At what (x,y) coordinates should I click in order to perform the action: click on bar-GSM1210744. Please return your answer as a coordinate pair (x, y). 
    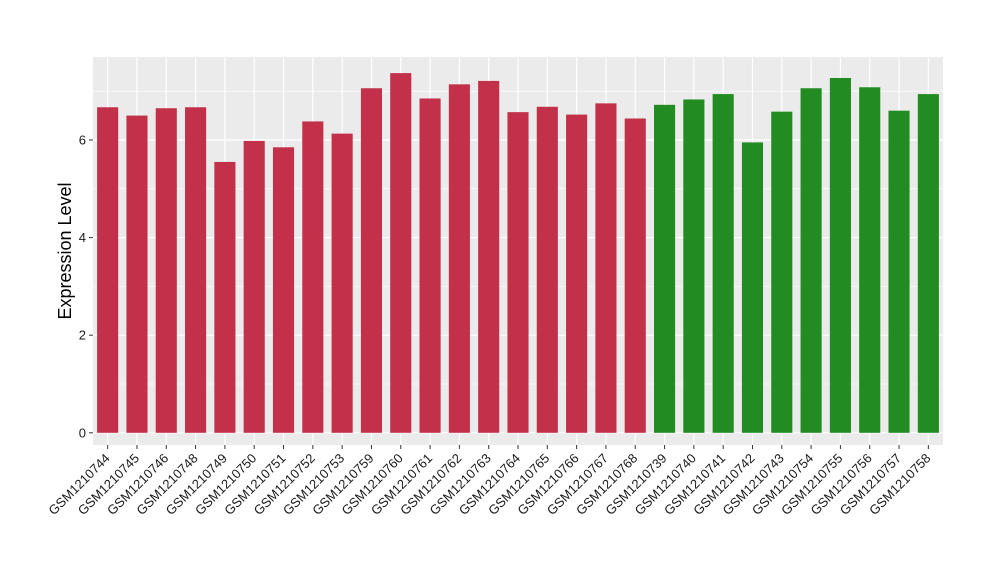
    Looking at the image, I should click on (108, 270).